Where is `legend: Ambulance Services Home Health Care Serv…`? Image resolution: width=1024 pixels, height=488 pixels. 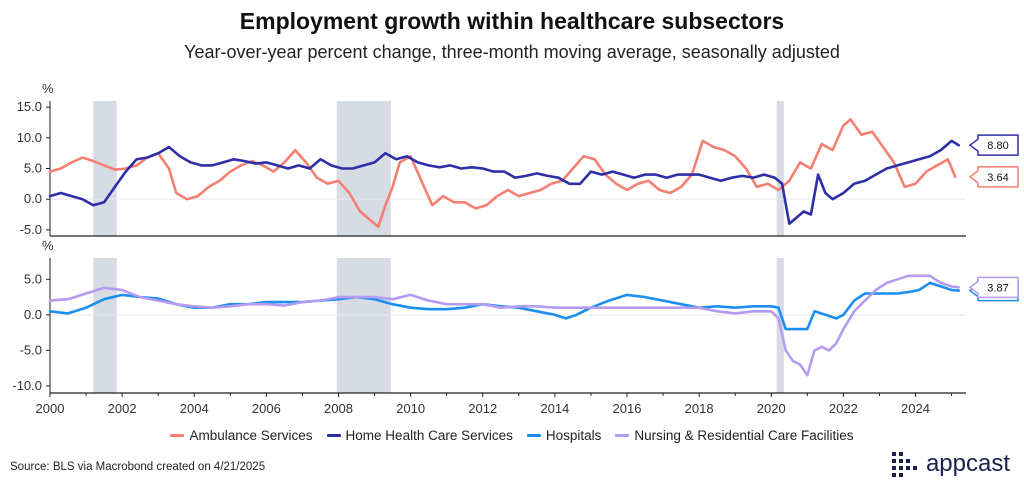 legend: Ambulance Services Home Health Care Serv… is located at coordinates (512, 435).